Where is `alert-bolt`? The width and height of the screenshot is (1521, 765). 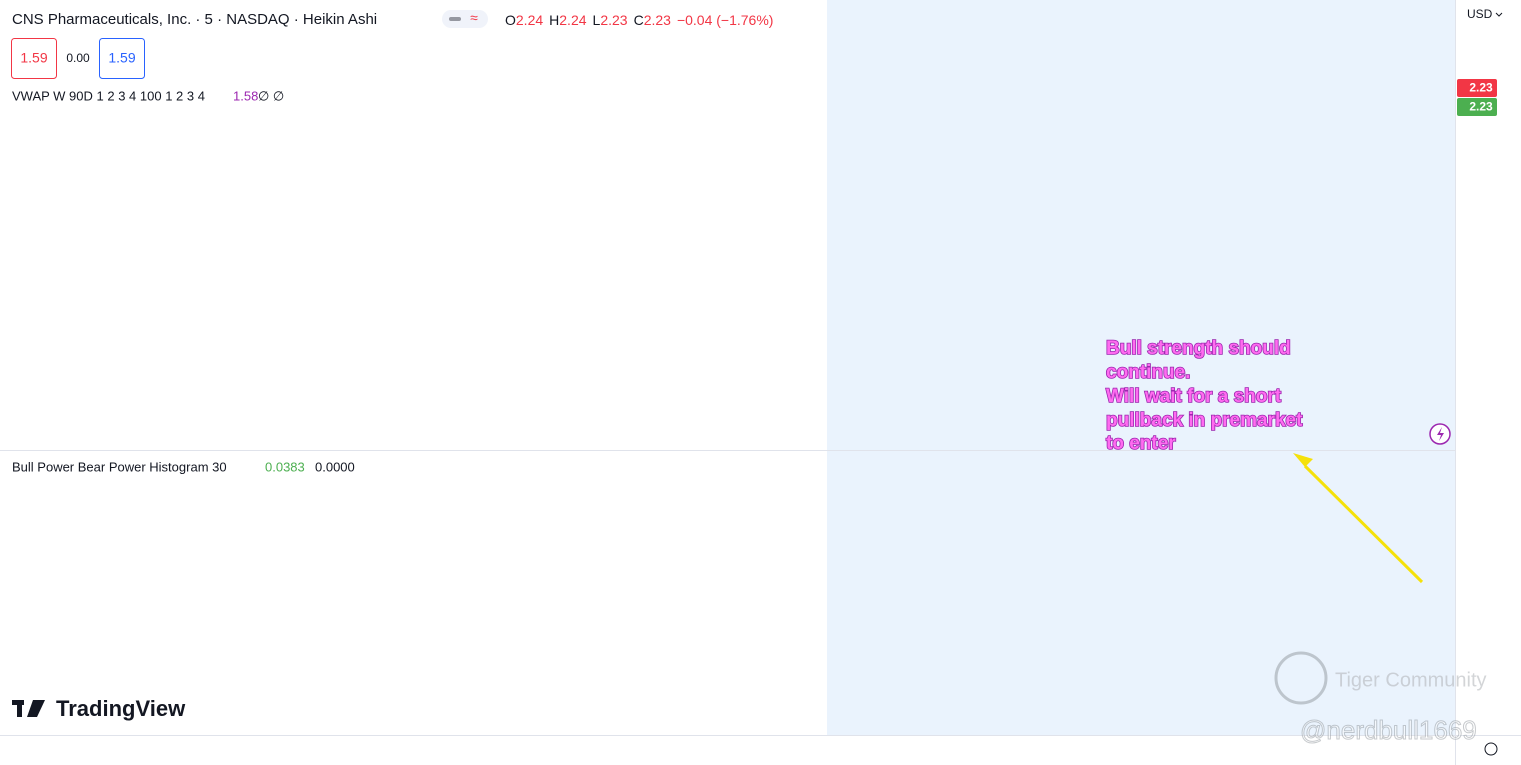
alert-bolt is located at coordinates (1440, 434).